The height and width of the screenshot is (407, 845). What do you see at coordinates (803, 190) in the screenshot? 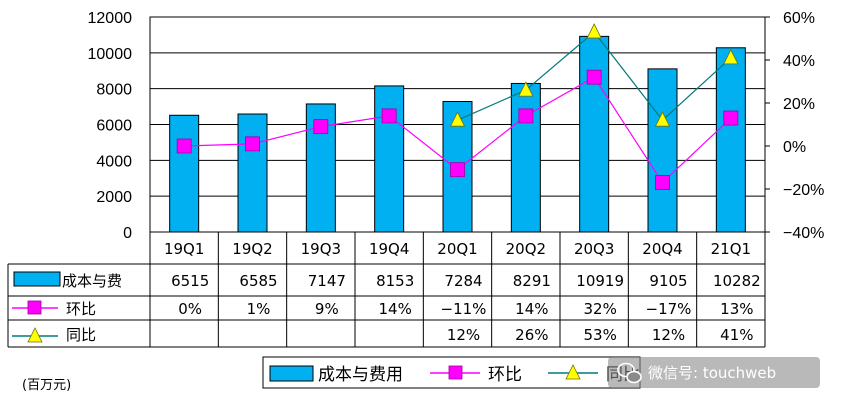
I see `right-tick-label: −20%` at bounding box center [803, 190].